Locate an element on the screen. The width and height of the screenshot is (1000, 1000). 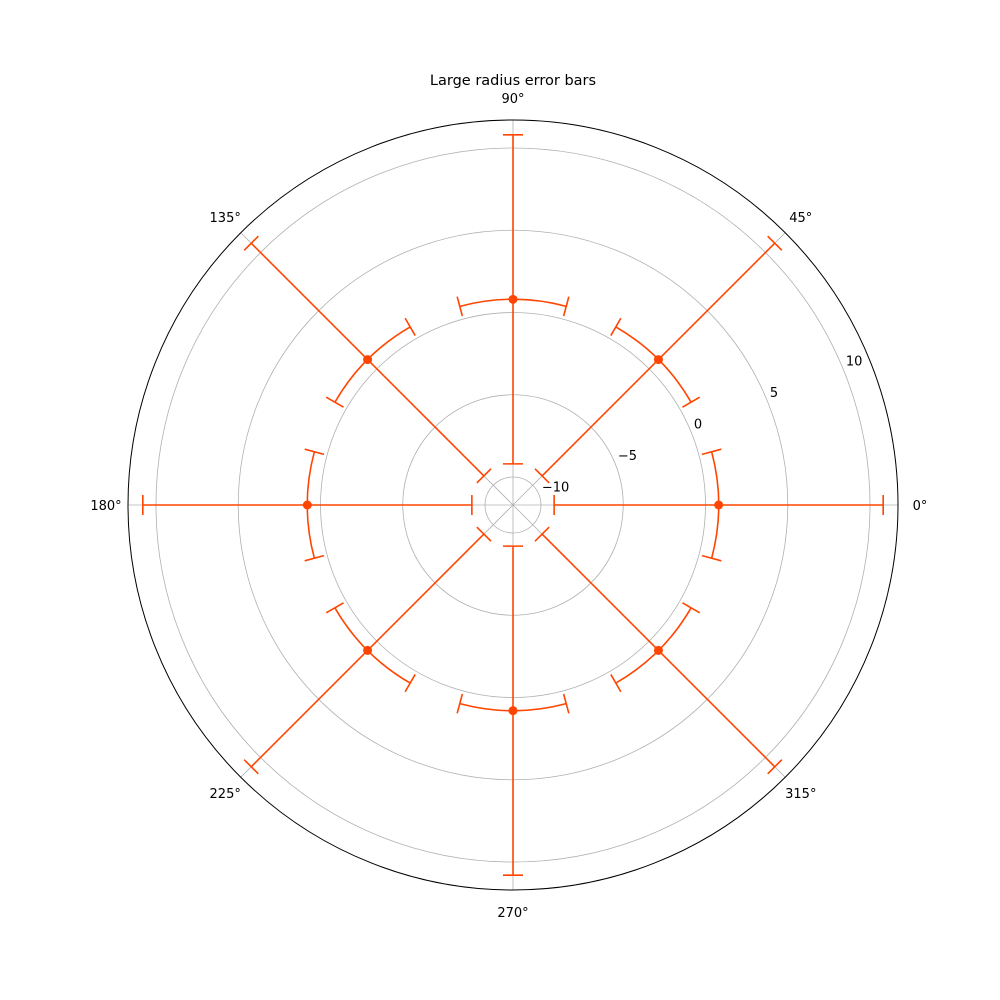
theta-tick-label: 270° is located at coordinates (512, 913).